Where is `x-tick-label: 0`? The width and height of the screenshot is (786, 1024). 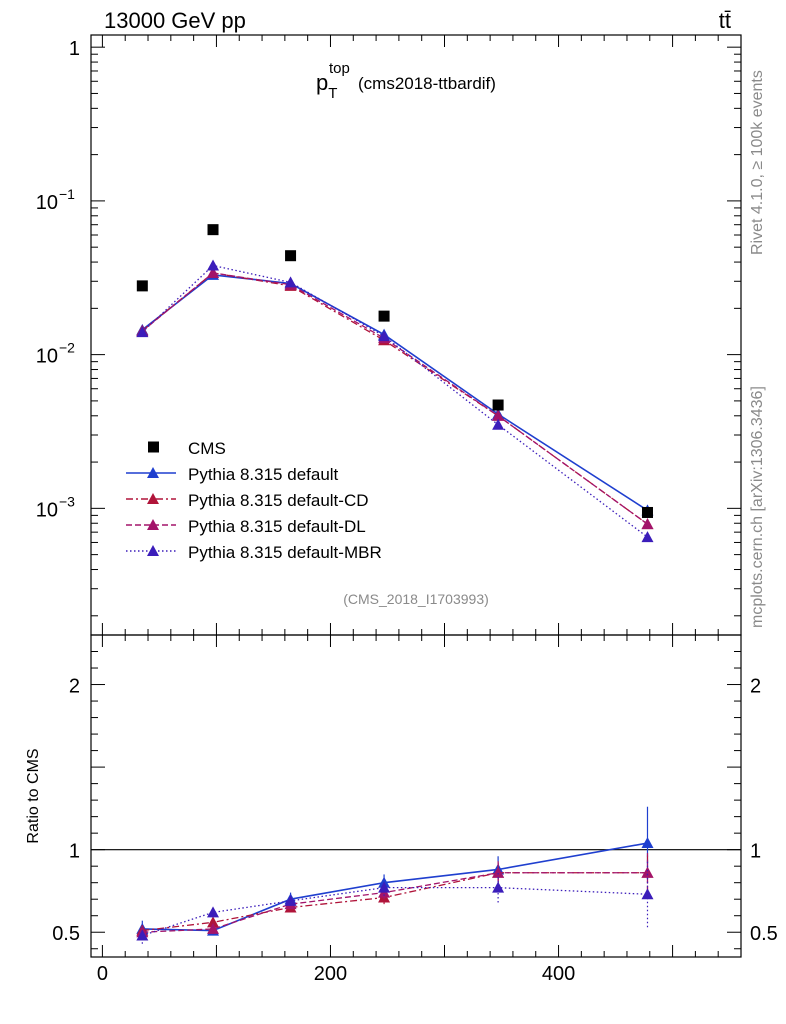 x-tick-label: 0 is located at coordinates (102, 974).